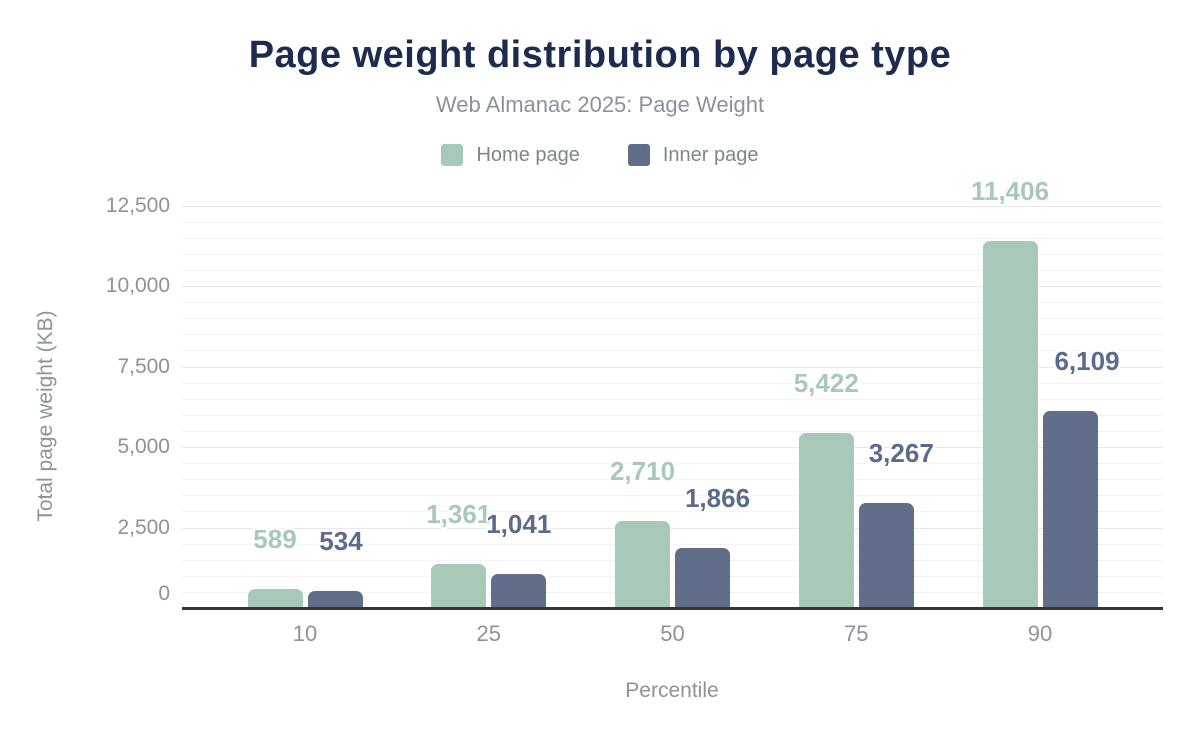 This screenshot has height=742, width=1200. What do you see at coordinates (1070, 510) in the screenshot?
I see `bar-inner-page-p90` at bounding box center [1070, 510].